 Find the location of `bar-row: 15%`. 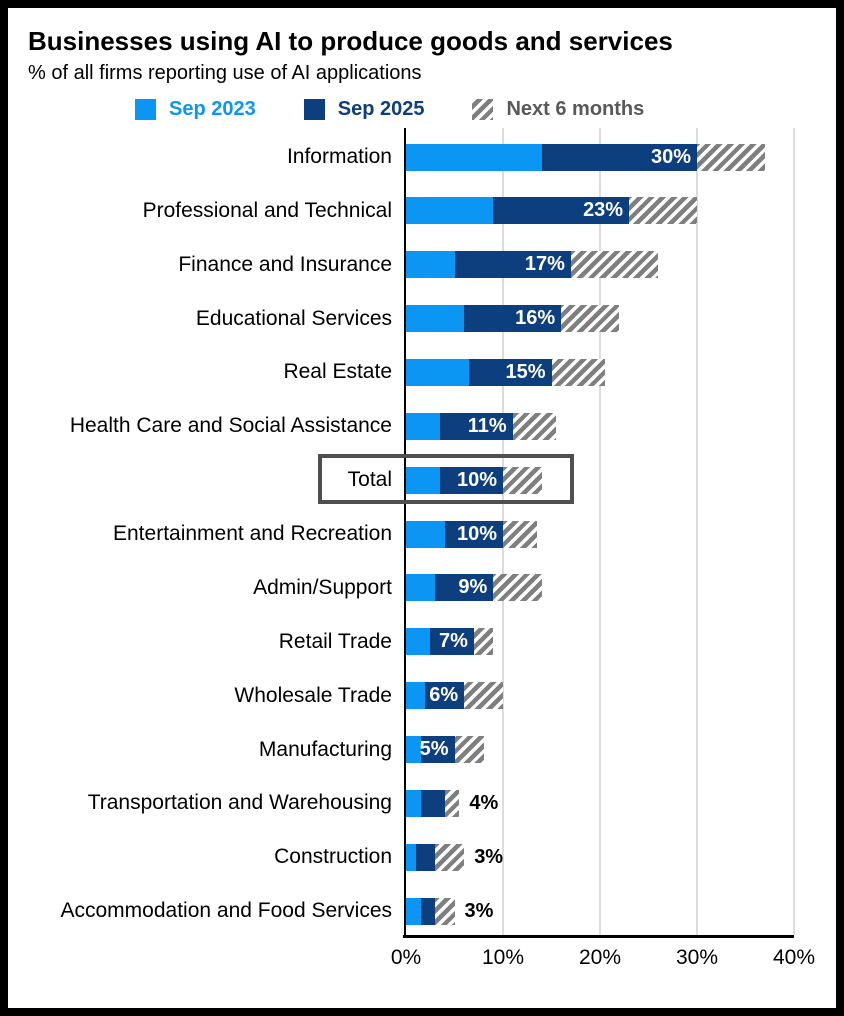

bar-row: 15% is located at coordinates (601, 372).